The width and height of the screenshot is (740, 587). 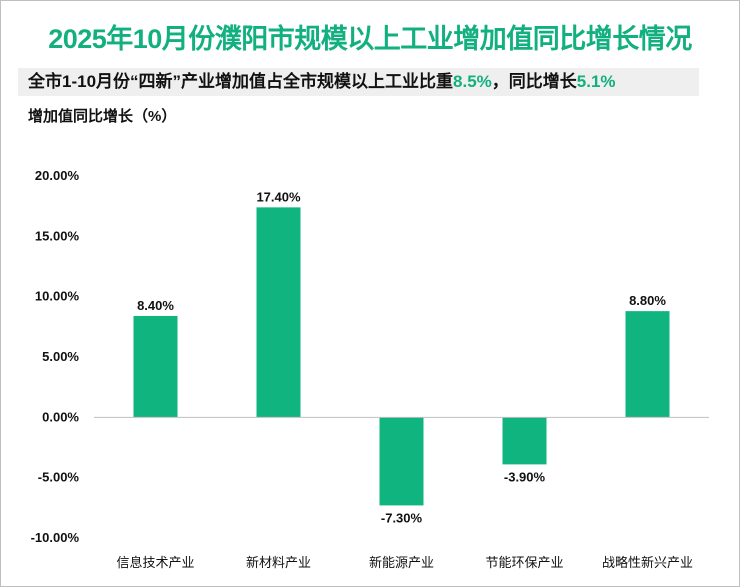 What do you see at coordinates (472, 81) in the screenshot?
I see `subtitle-value-1: 8.5%` at bounding box center [472, 81].